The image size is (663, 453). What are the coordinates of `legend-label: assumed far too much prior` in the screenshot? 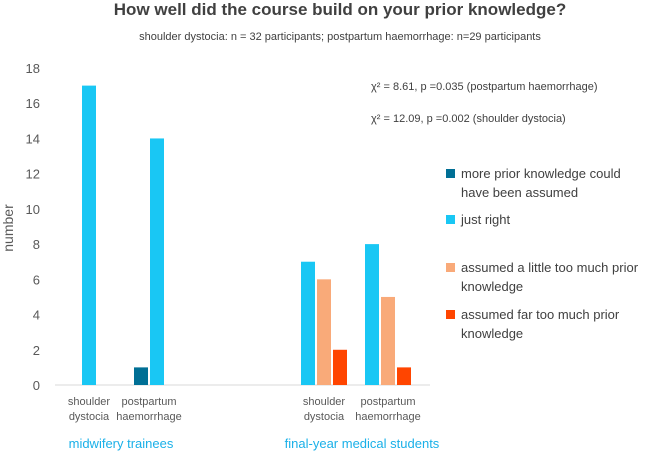 It's located at (540, 314).